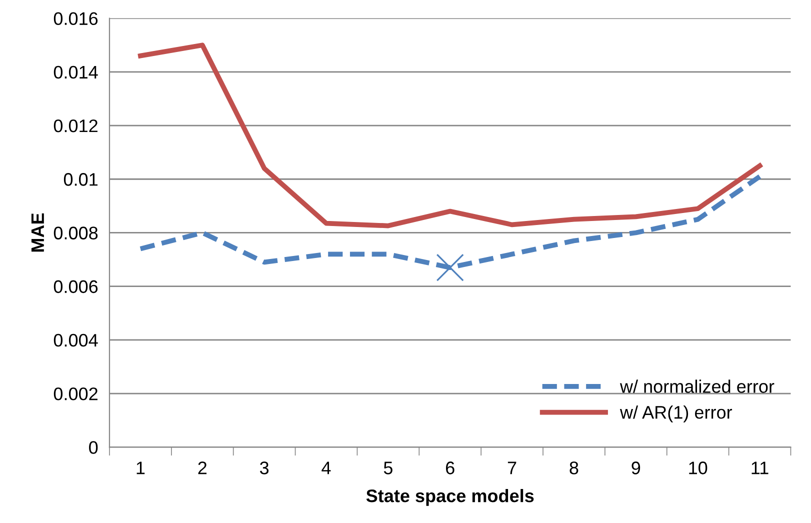 Image resolution: width=811 pixels, height=523 pixels. What do you see at coordinates (264, 468) in the screenshot?
I see `x-tick-label: 3` at bounding box center [264, 468].